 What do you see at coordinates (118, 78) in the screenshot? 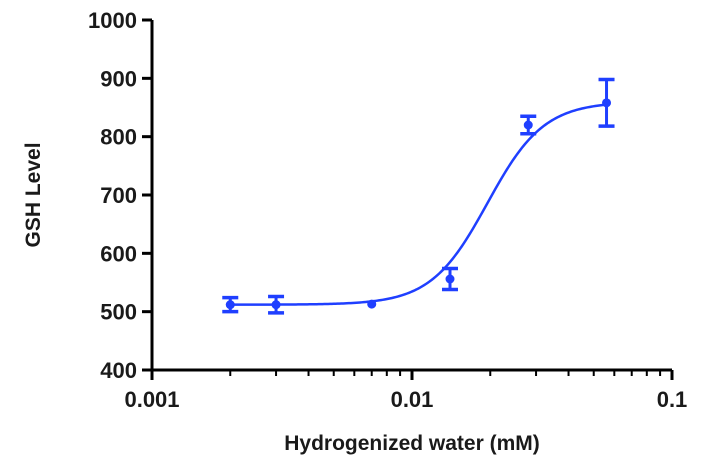
I see `y-tick-label: 900` at bounding box center [118, 78].